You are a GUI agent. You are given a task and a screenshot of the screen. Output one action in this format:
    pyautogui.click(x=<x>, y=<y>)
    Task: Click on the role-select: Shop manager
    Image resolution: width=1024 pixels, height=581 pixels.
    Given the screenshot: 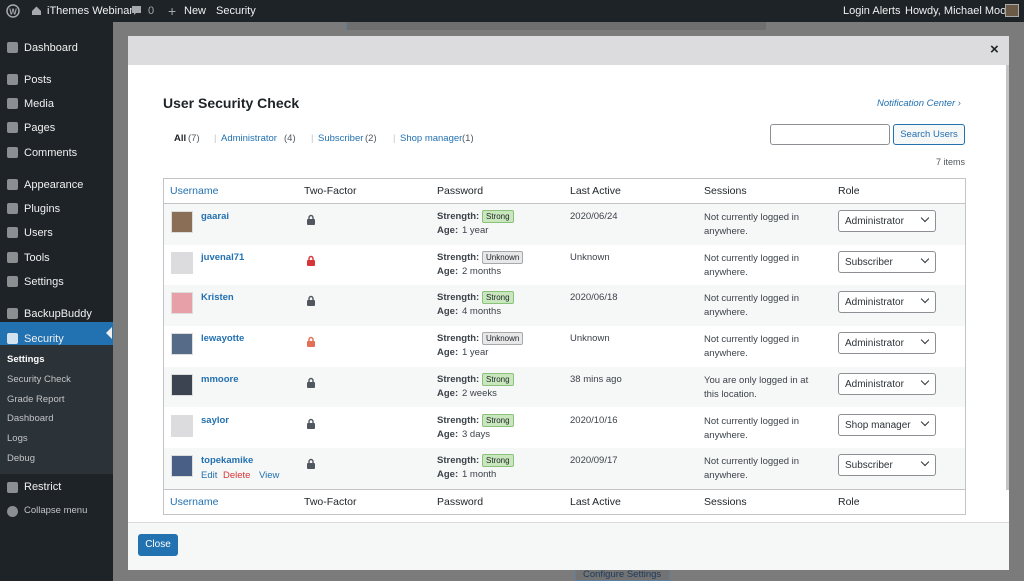 What is the action you would take?
    pyautogui.click(x=887, y=424)
    